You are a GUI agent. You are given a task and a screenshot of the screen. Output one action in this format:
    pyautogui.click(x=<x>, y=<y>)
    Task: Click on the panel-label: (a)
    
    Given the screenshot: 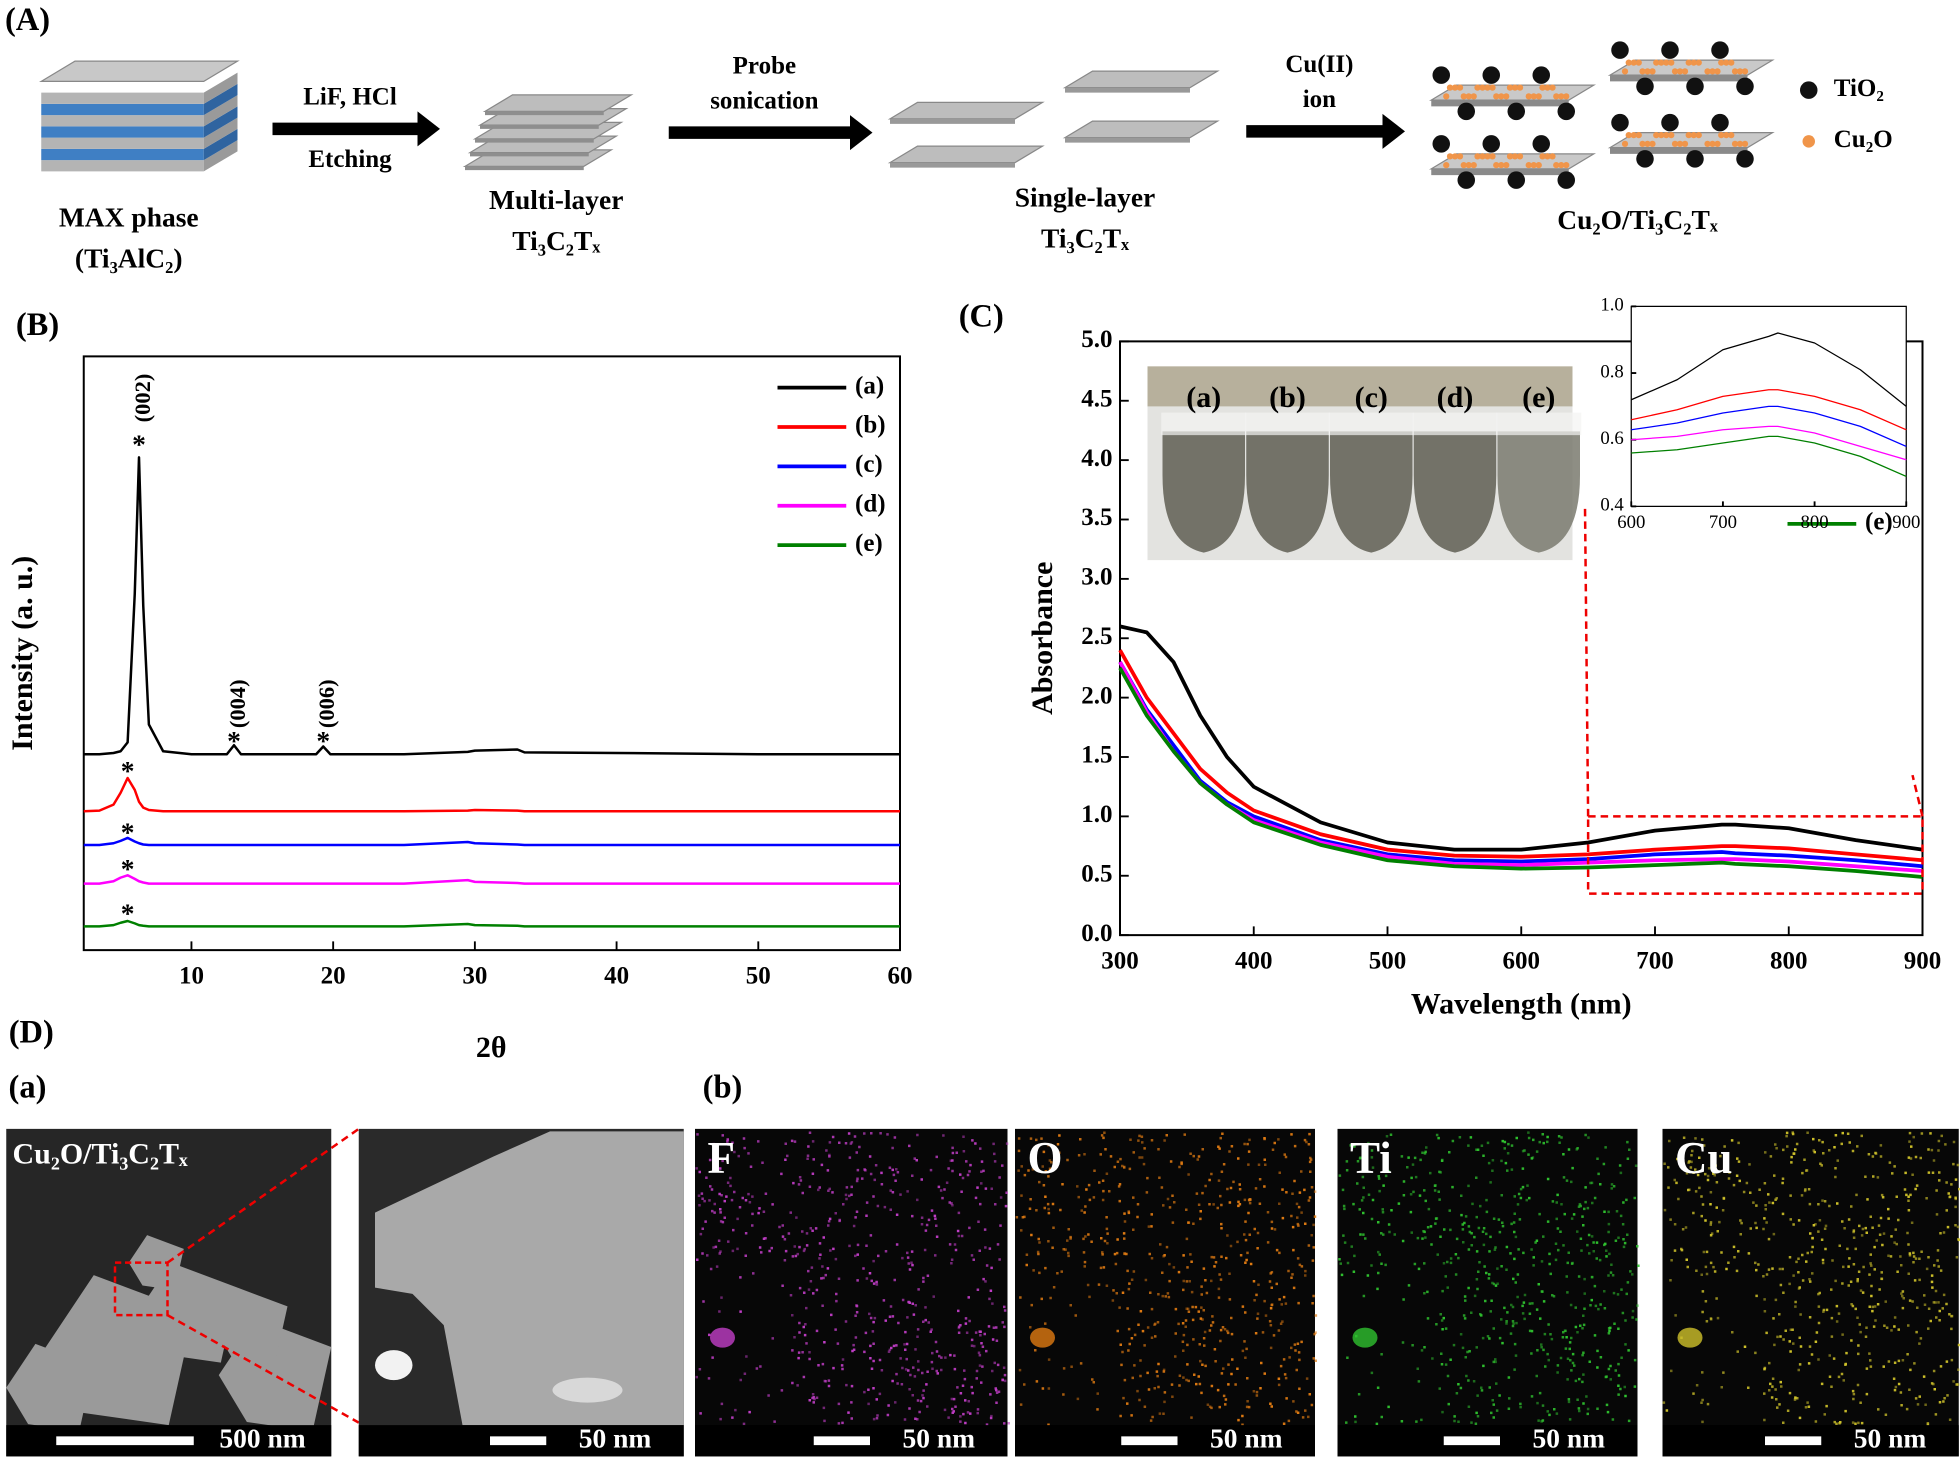 What is the action you would take?
    pyautogui.click(x=28, y=1088)
    